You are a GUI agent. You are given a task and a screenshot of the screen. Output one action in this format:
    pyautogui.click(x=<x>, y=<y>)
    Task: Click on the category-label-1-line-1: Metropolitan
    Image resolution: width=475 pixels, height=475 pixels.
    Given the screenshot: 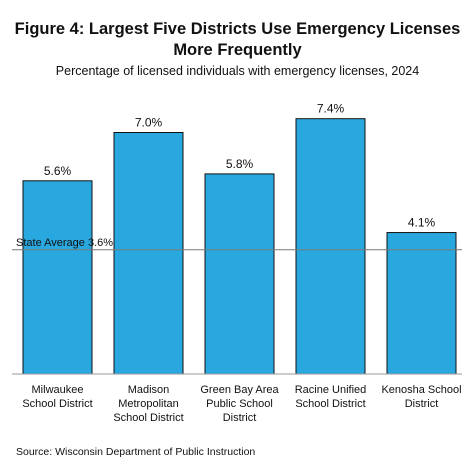 What is the action you would take?
    pyautogui.click(x=148, y=404)
    